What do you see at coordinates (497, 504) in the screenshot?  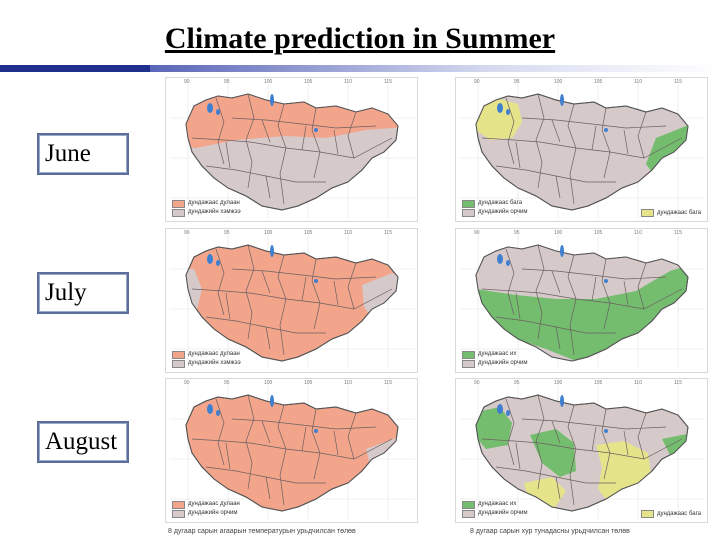 I see `legend-label: дундажаас их` at bounding box center [497, 504].